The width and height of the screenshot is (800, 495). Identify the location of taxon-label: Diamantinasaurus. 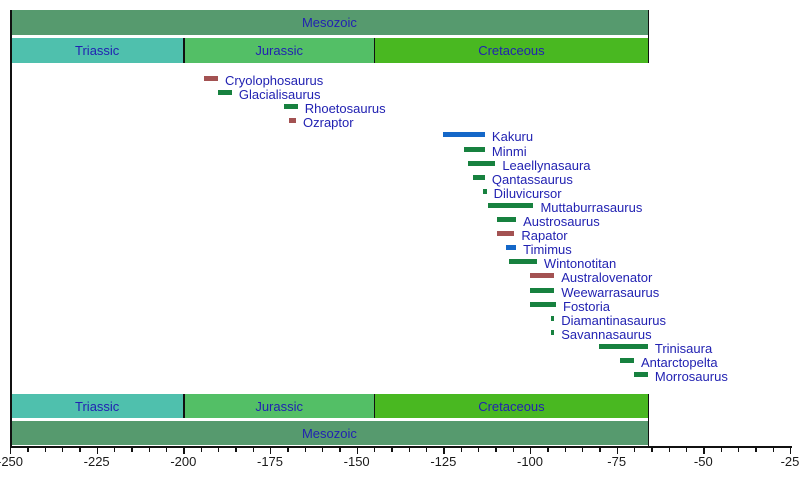
(614, 320).